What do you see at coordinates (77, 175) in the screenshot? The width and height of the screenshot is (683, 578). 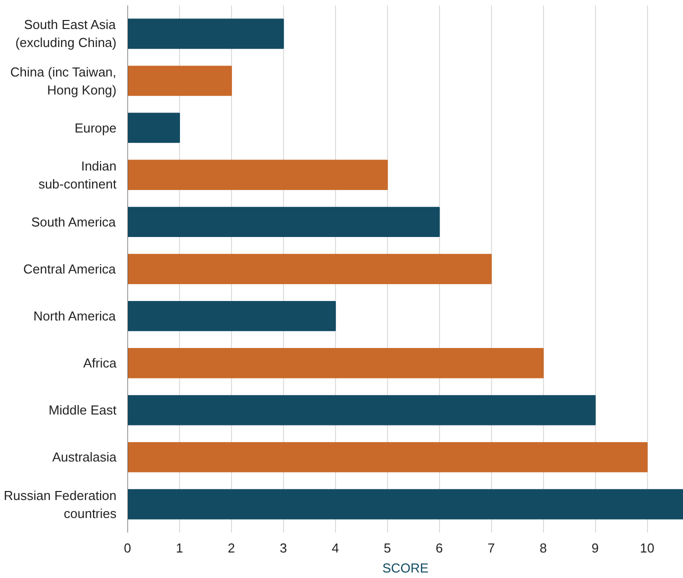 I see `y-tick-label: Indian sub-continent` at bounding box center [77, 175].